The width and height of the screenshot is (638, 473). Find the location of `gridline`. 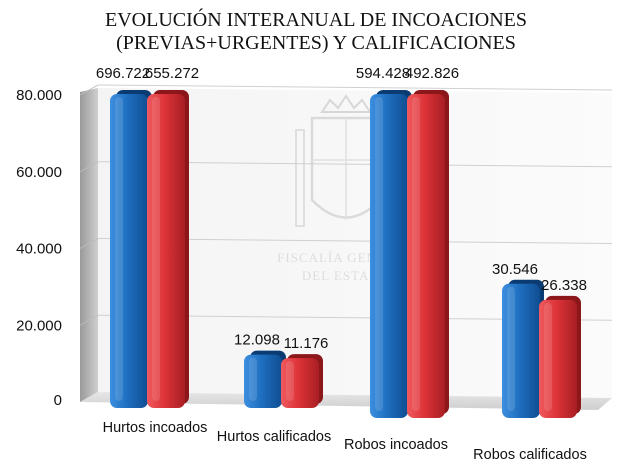

gridline is located at coordinates (355, 87).